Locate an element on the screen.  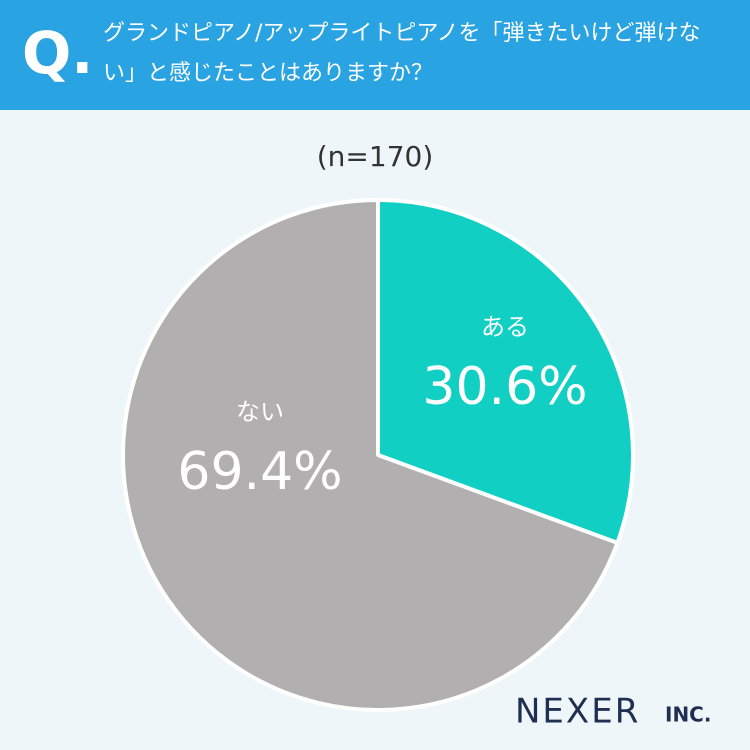
category-label: ない is located at coordinates (260, 412).